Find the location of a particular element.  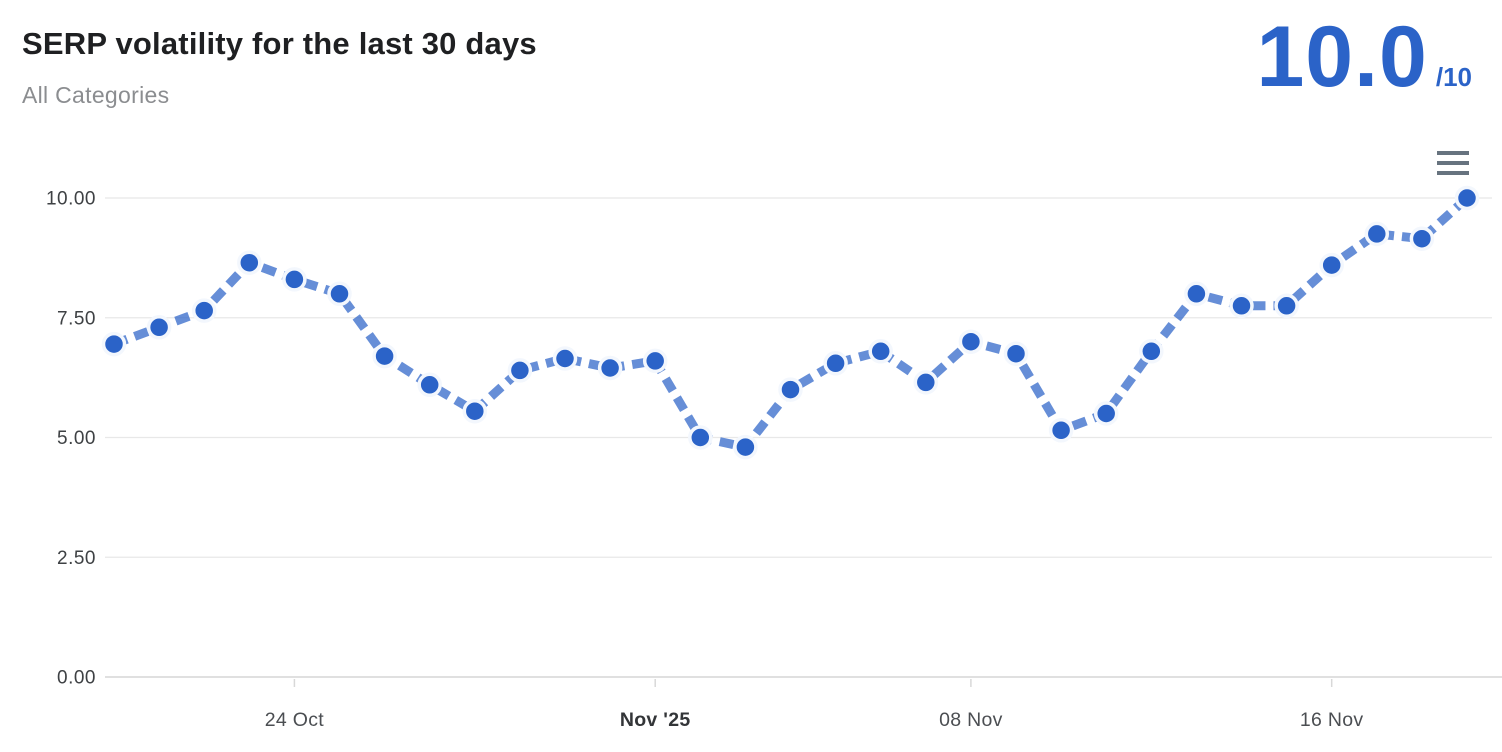

x-axis-tick-label: 16 Nov is located at coordinates (1332, 720).